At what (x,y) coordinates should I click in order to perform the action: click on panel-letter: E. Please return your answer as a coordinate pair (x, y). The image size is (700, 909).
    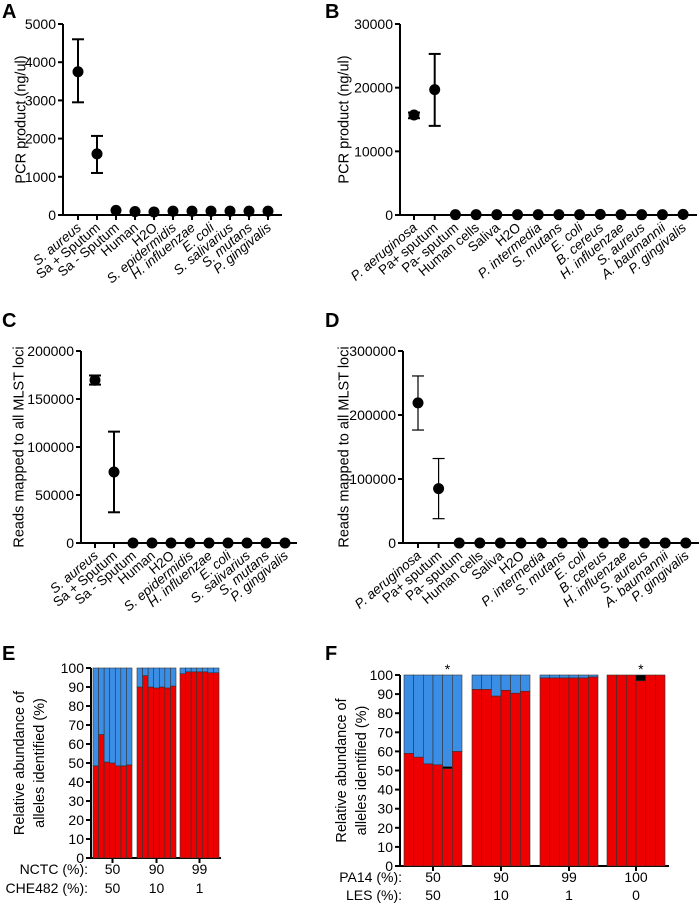
    Looking at the image, I should click on (8, 654).